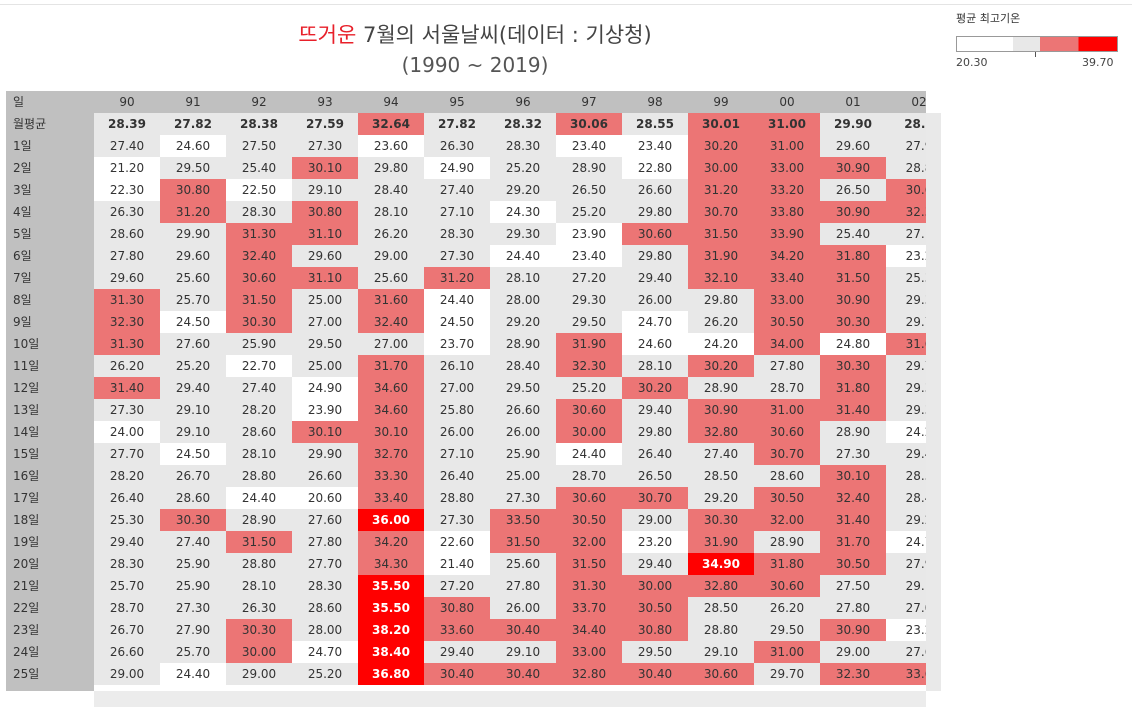 The height and width of the screenshot is (711, 1132). Describe the element at coordinates (853, 410) in the screenshot. I see `heatmap-cell: 31.40` at that location.